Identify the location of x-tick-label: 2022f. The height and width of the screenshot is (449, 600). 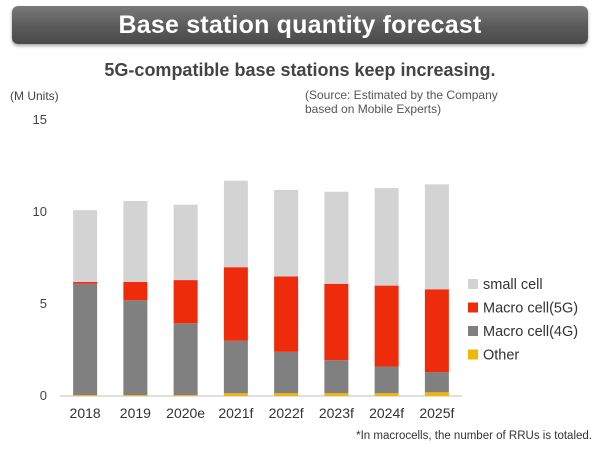
(286, 413).